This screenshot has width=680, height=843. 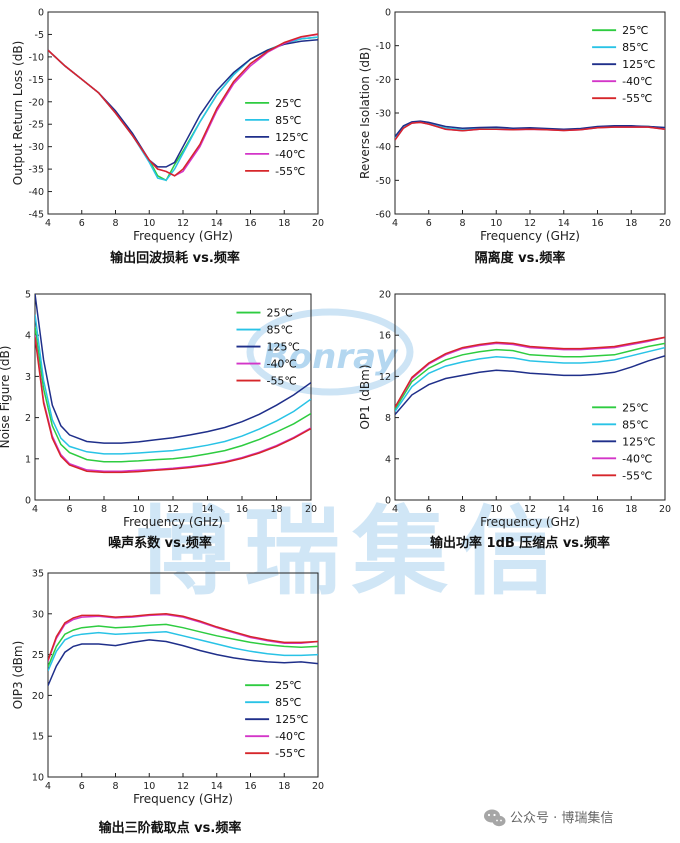 What do you see at coordinates (28, 418) in the screenshot?
I see `y-tick-label: 2` at bounding box center [28, 418].